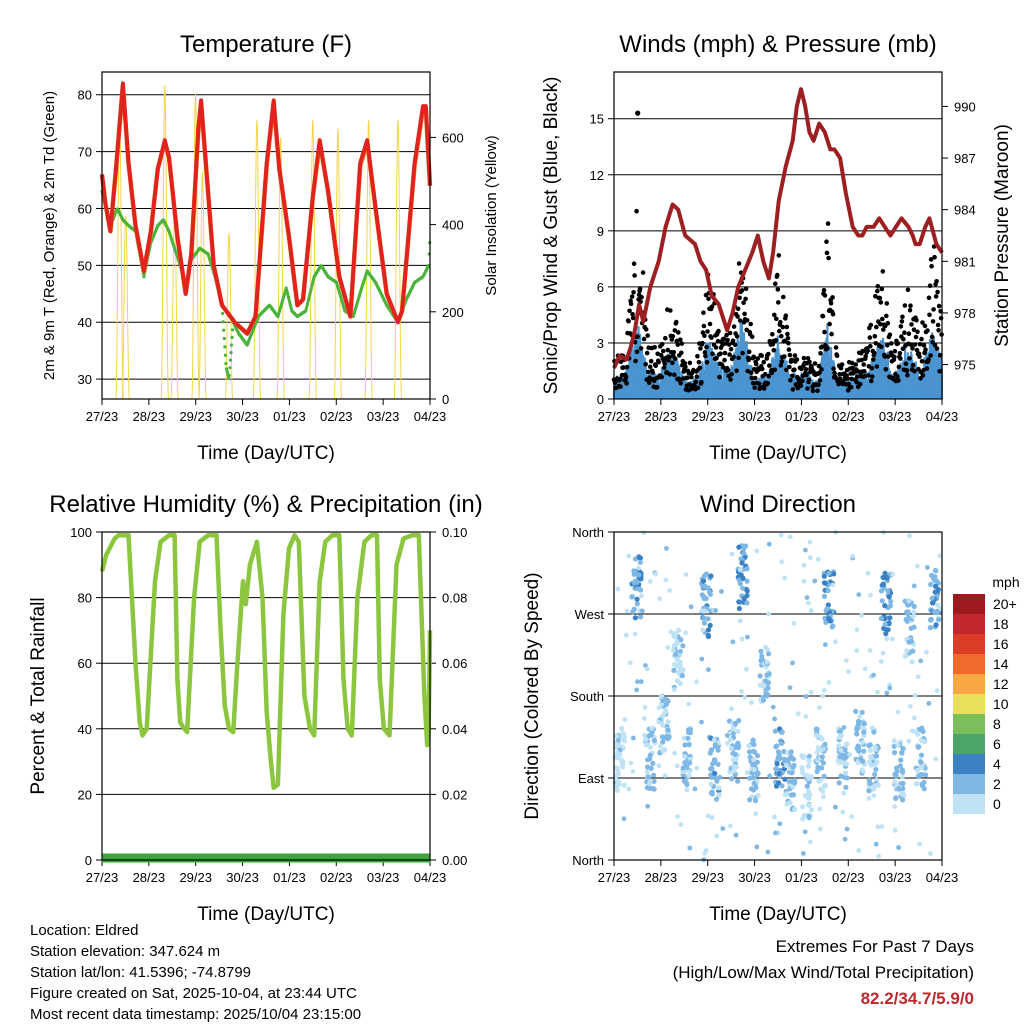 This screenshot has width=1024, height=1025. What do you see at coordinates (587, 696) in the screenshot?
I see `y-tick-label: South` at bounding box center [587, 696].